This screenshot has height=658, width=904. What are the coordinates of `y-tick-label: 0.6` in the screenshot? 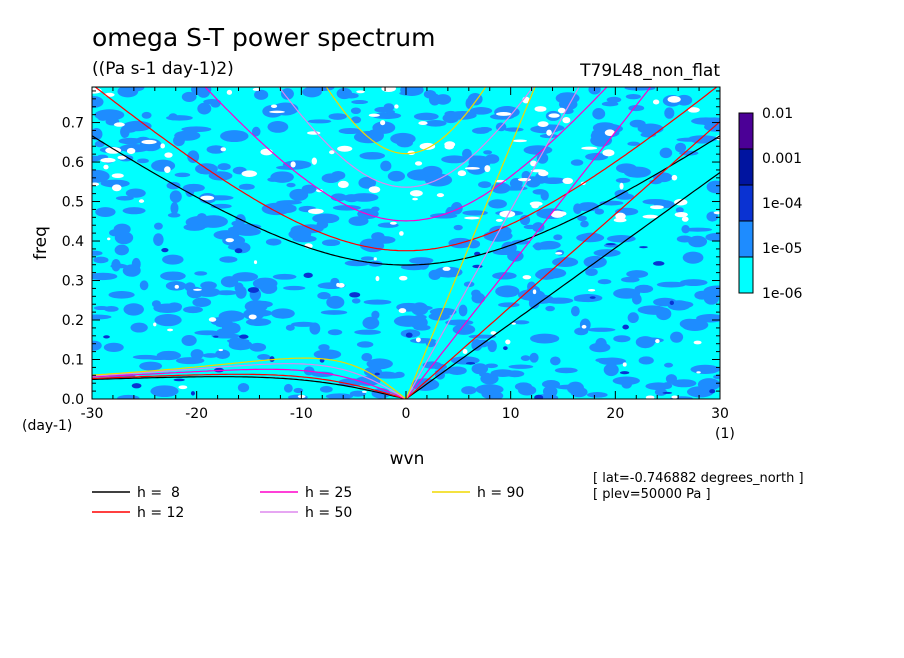 It's located at (73, 163).